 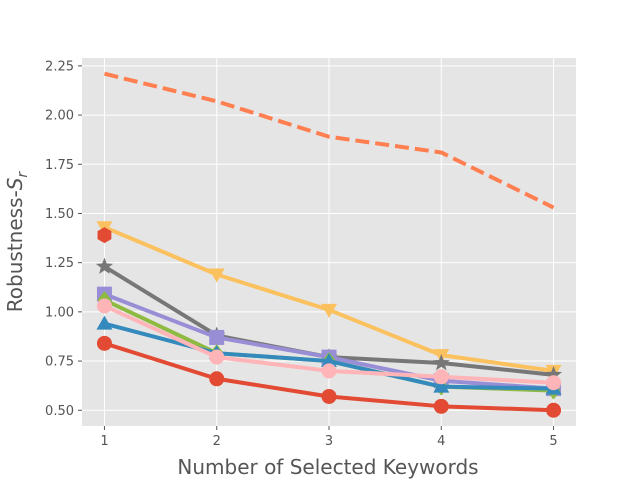 What do you see at coordinates (59, 214) in the screenshot?
I see `y-tick-label: 1.50` at bounding box center [59, 214].